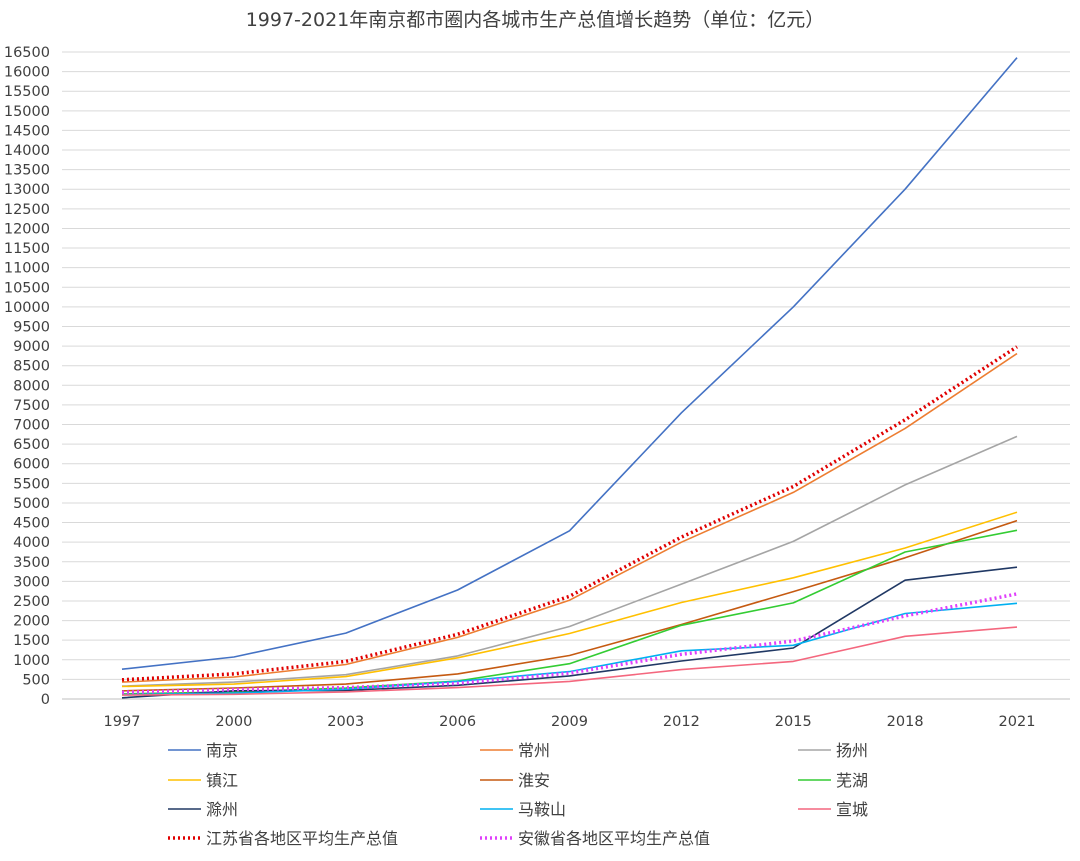 The image size is (1080, 861). I want to click on y-tick-label: 13500, so click(27, 171).